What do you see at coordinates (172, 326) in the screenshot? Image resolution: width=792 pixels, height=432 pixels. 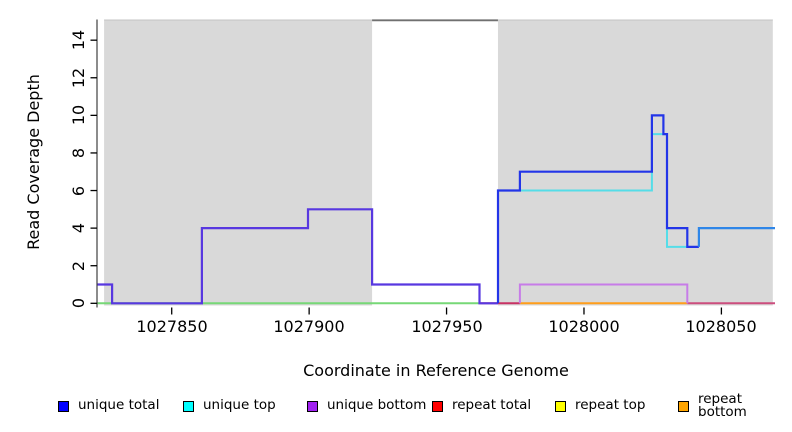 I see `x-tick-label-0: 1027850` at bounding box center [172, 326].